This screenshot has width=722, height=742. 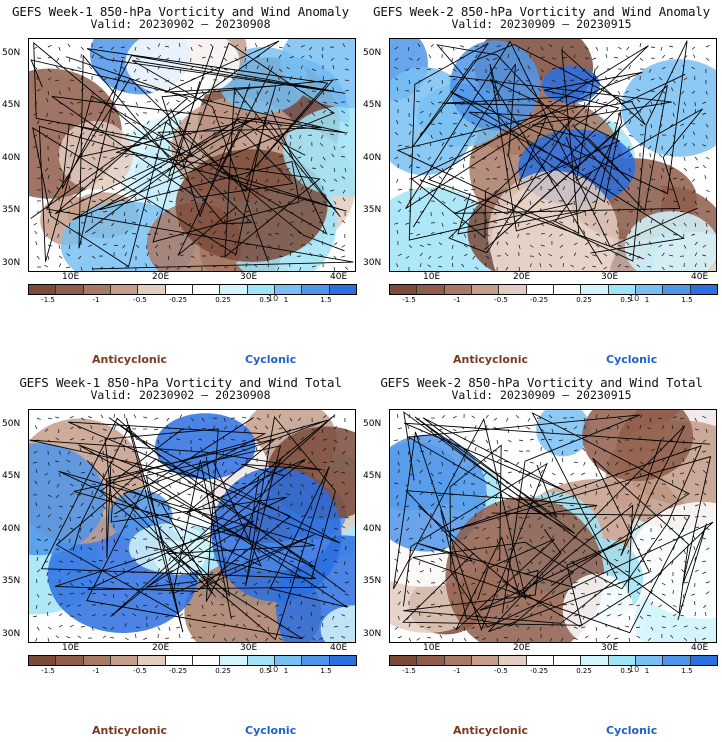 I want to click on colorbar-tick-label: 0.25, so click(x=223, y=300).